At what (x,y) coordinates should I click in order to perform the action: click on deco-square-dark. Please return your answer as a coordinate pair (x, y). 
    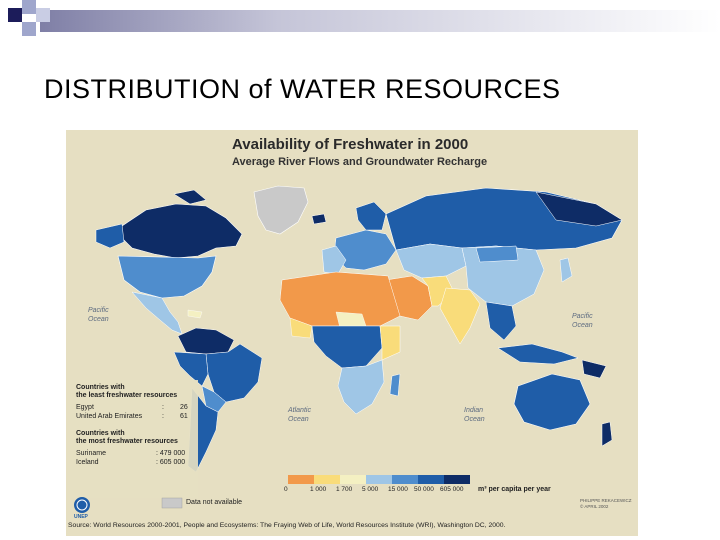
    Looking at the image, I should click on (15, 15).